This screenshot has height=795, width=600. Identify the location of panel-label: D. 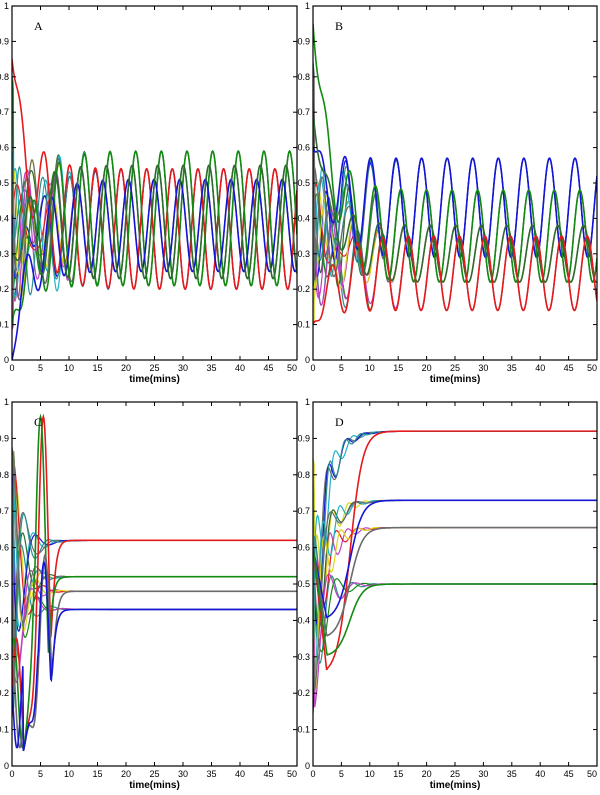
(339, 422).